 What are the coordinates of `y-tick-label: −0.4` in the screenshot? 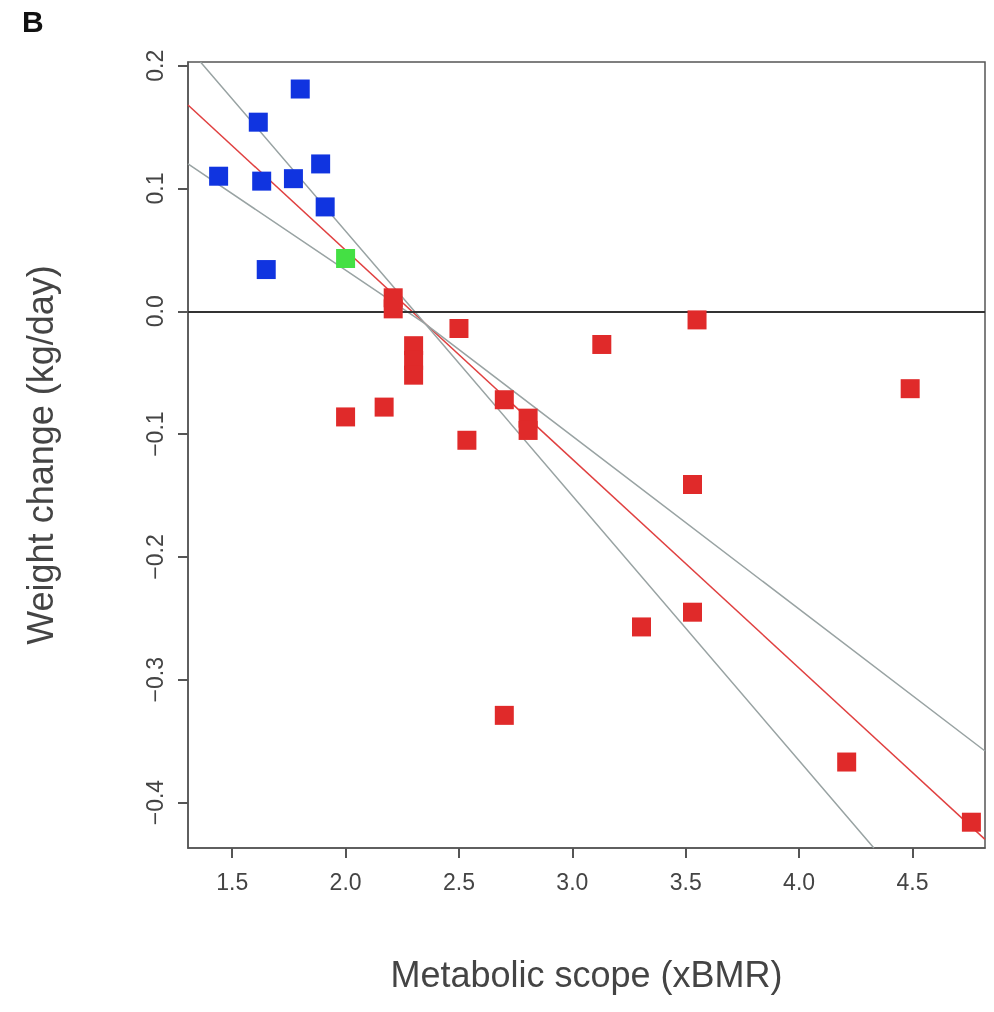 It's located at (154, 802).